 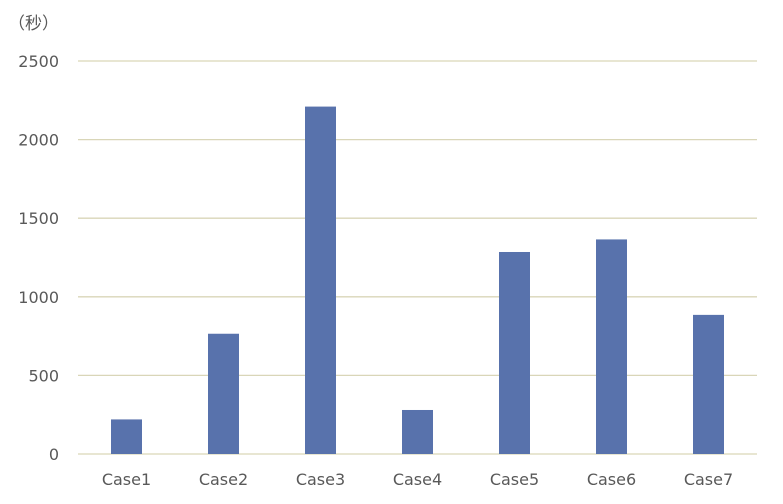 I want to click on bar-case6, so click(x=611, y=346).